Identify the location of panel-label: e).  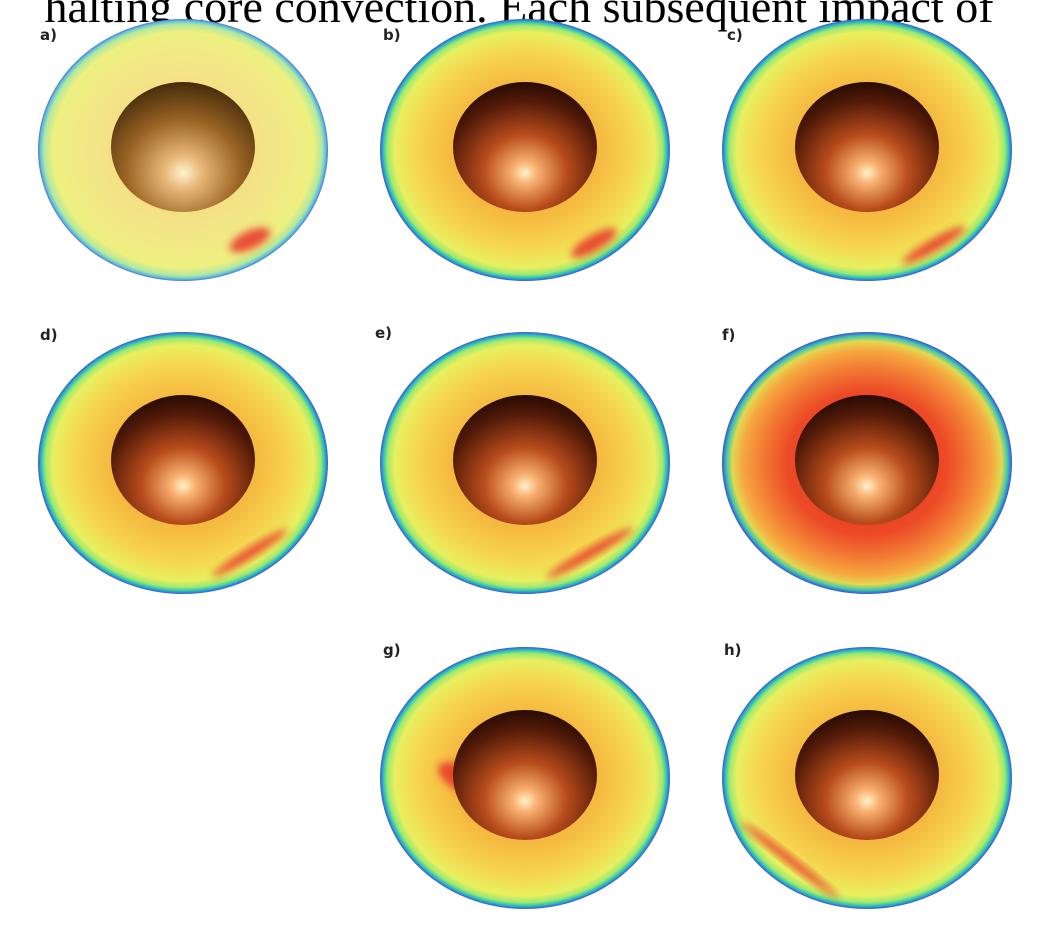
(383, 333).